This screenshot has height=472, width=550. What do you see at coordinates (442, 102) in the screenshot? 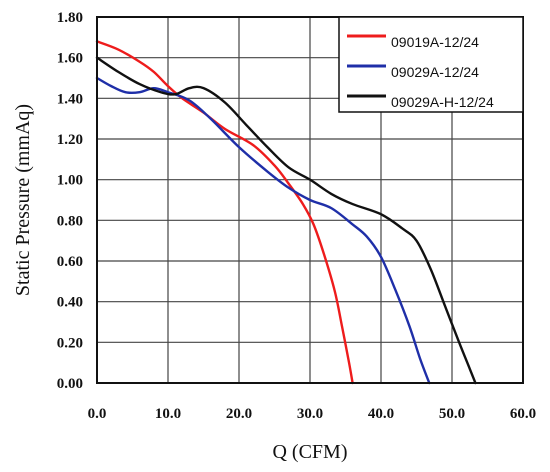
I see `legend-label-3: 09029A-H-12/24` at bounding box center [442, 102].